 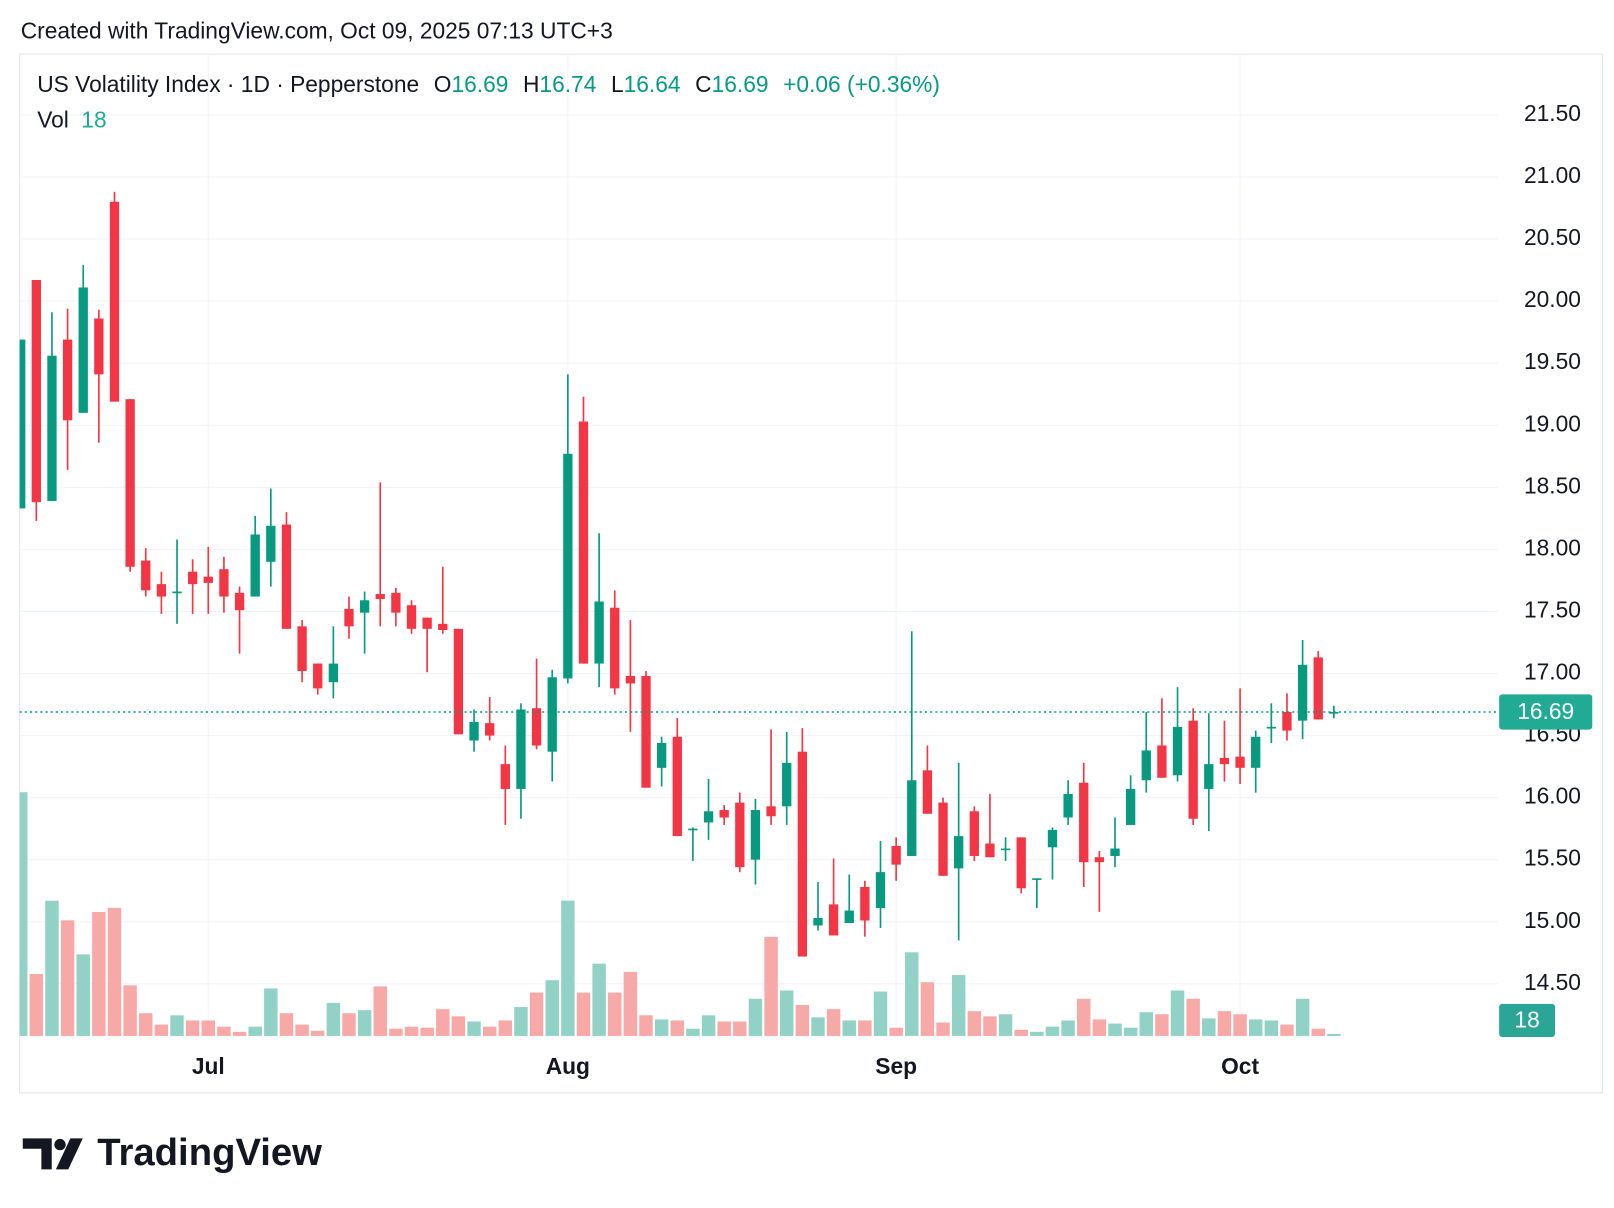 What do you see at coordinates (479, 84) in the screenshot?
I see `ohlc-value: 16.69` at bounding box center [479, 84].